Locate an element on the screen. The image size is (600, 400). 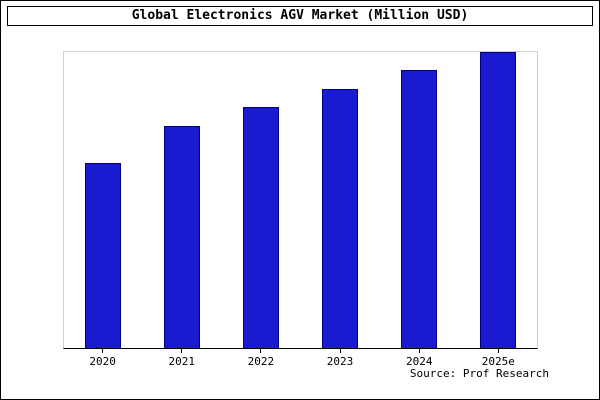
x-axis-label: 2022 is located at coordinates (261, 361).